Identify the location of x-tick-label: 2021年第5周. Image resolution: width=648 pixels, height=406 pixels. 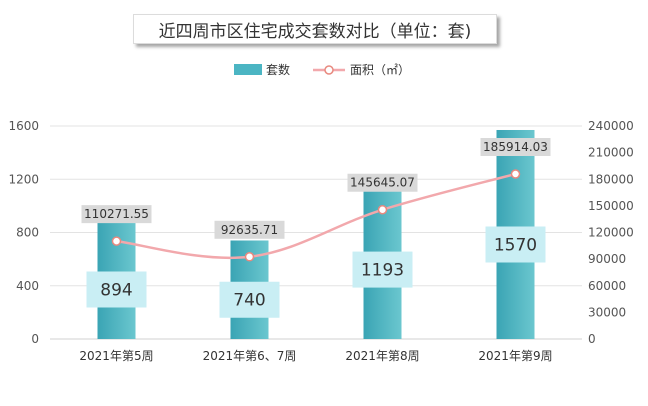
(116, 356).